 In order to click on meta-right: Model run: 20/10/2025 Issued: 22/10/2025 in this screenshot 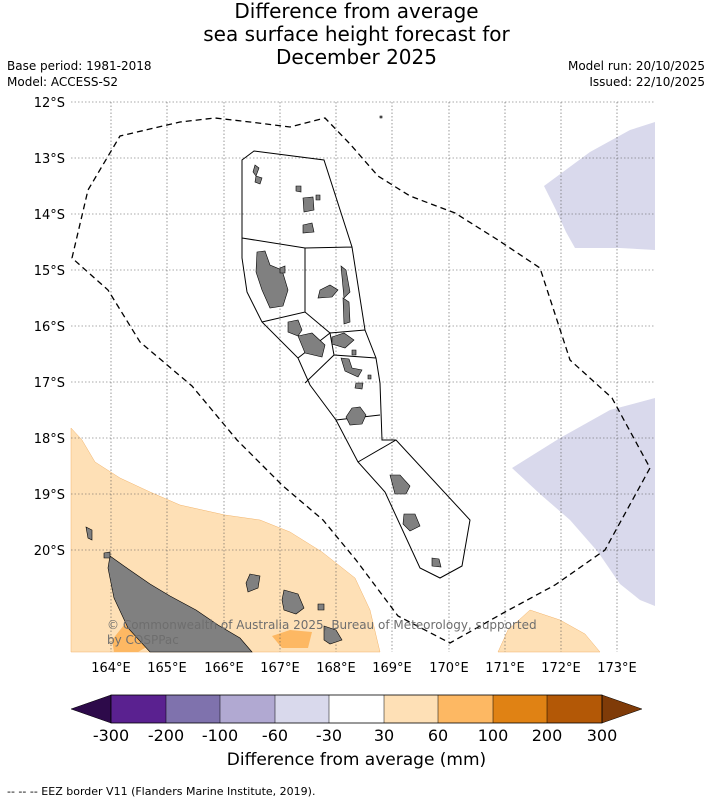, I will do `click(636, 74)`.